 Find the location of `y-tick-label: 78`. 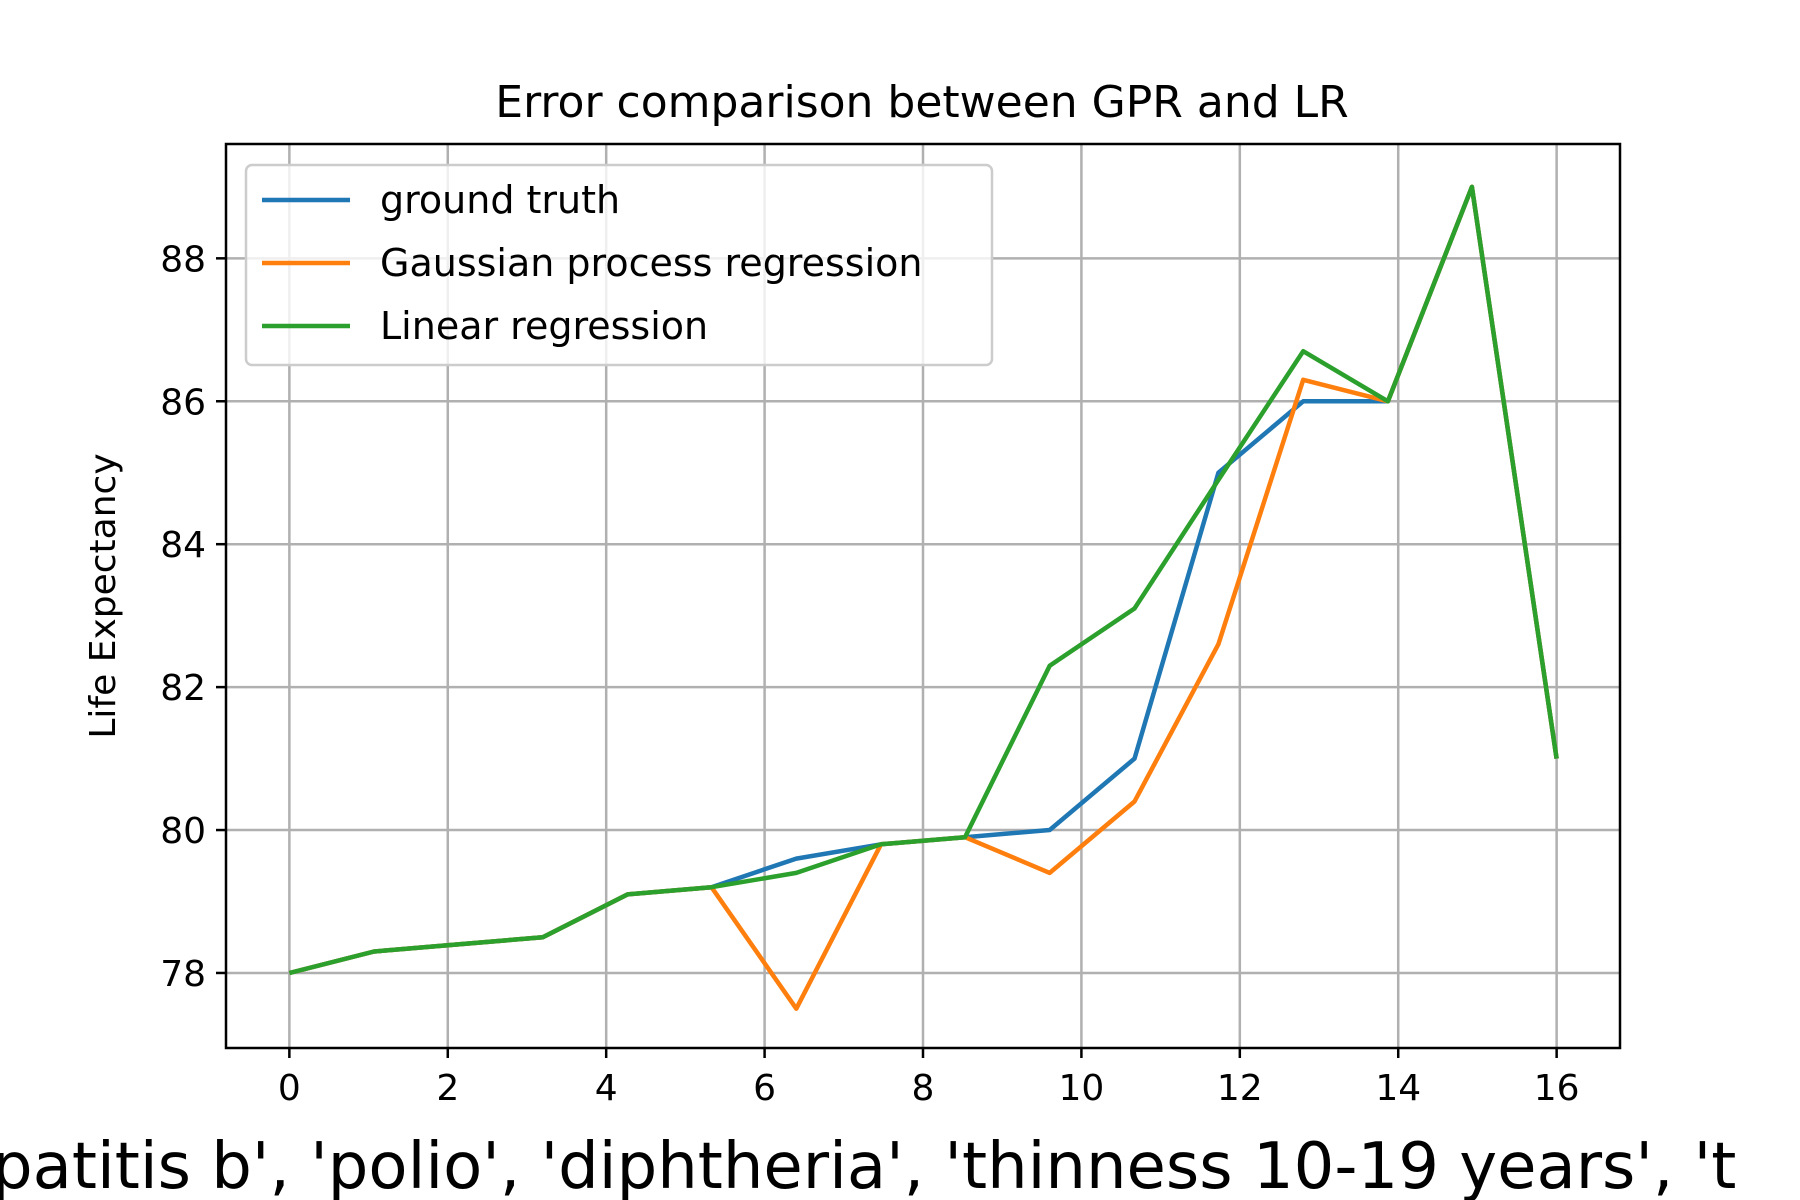

y-tick-label: 78 is located at coordinates (183, 974).